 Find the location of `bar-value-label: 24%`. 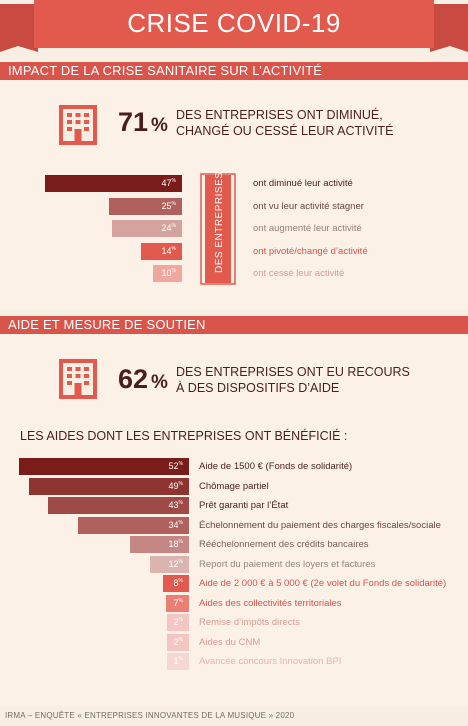

bar-value-label: 24% is located at coordinates (168, 228).